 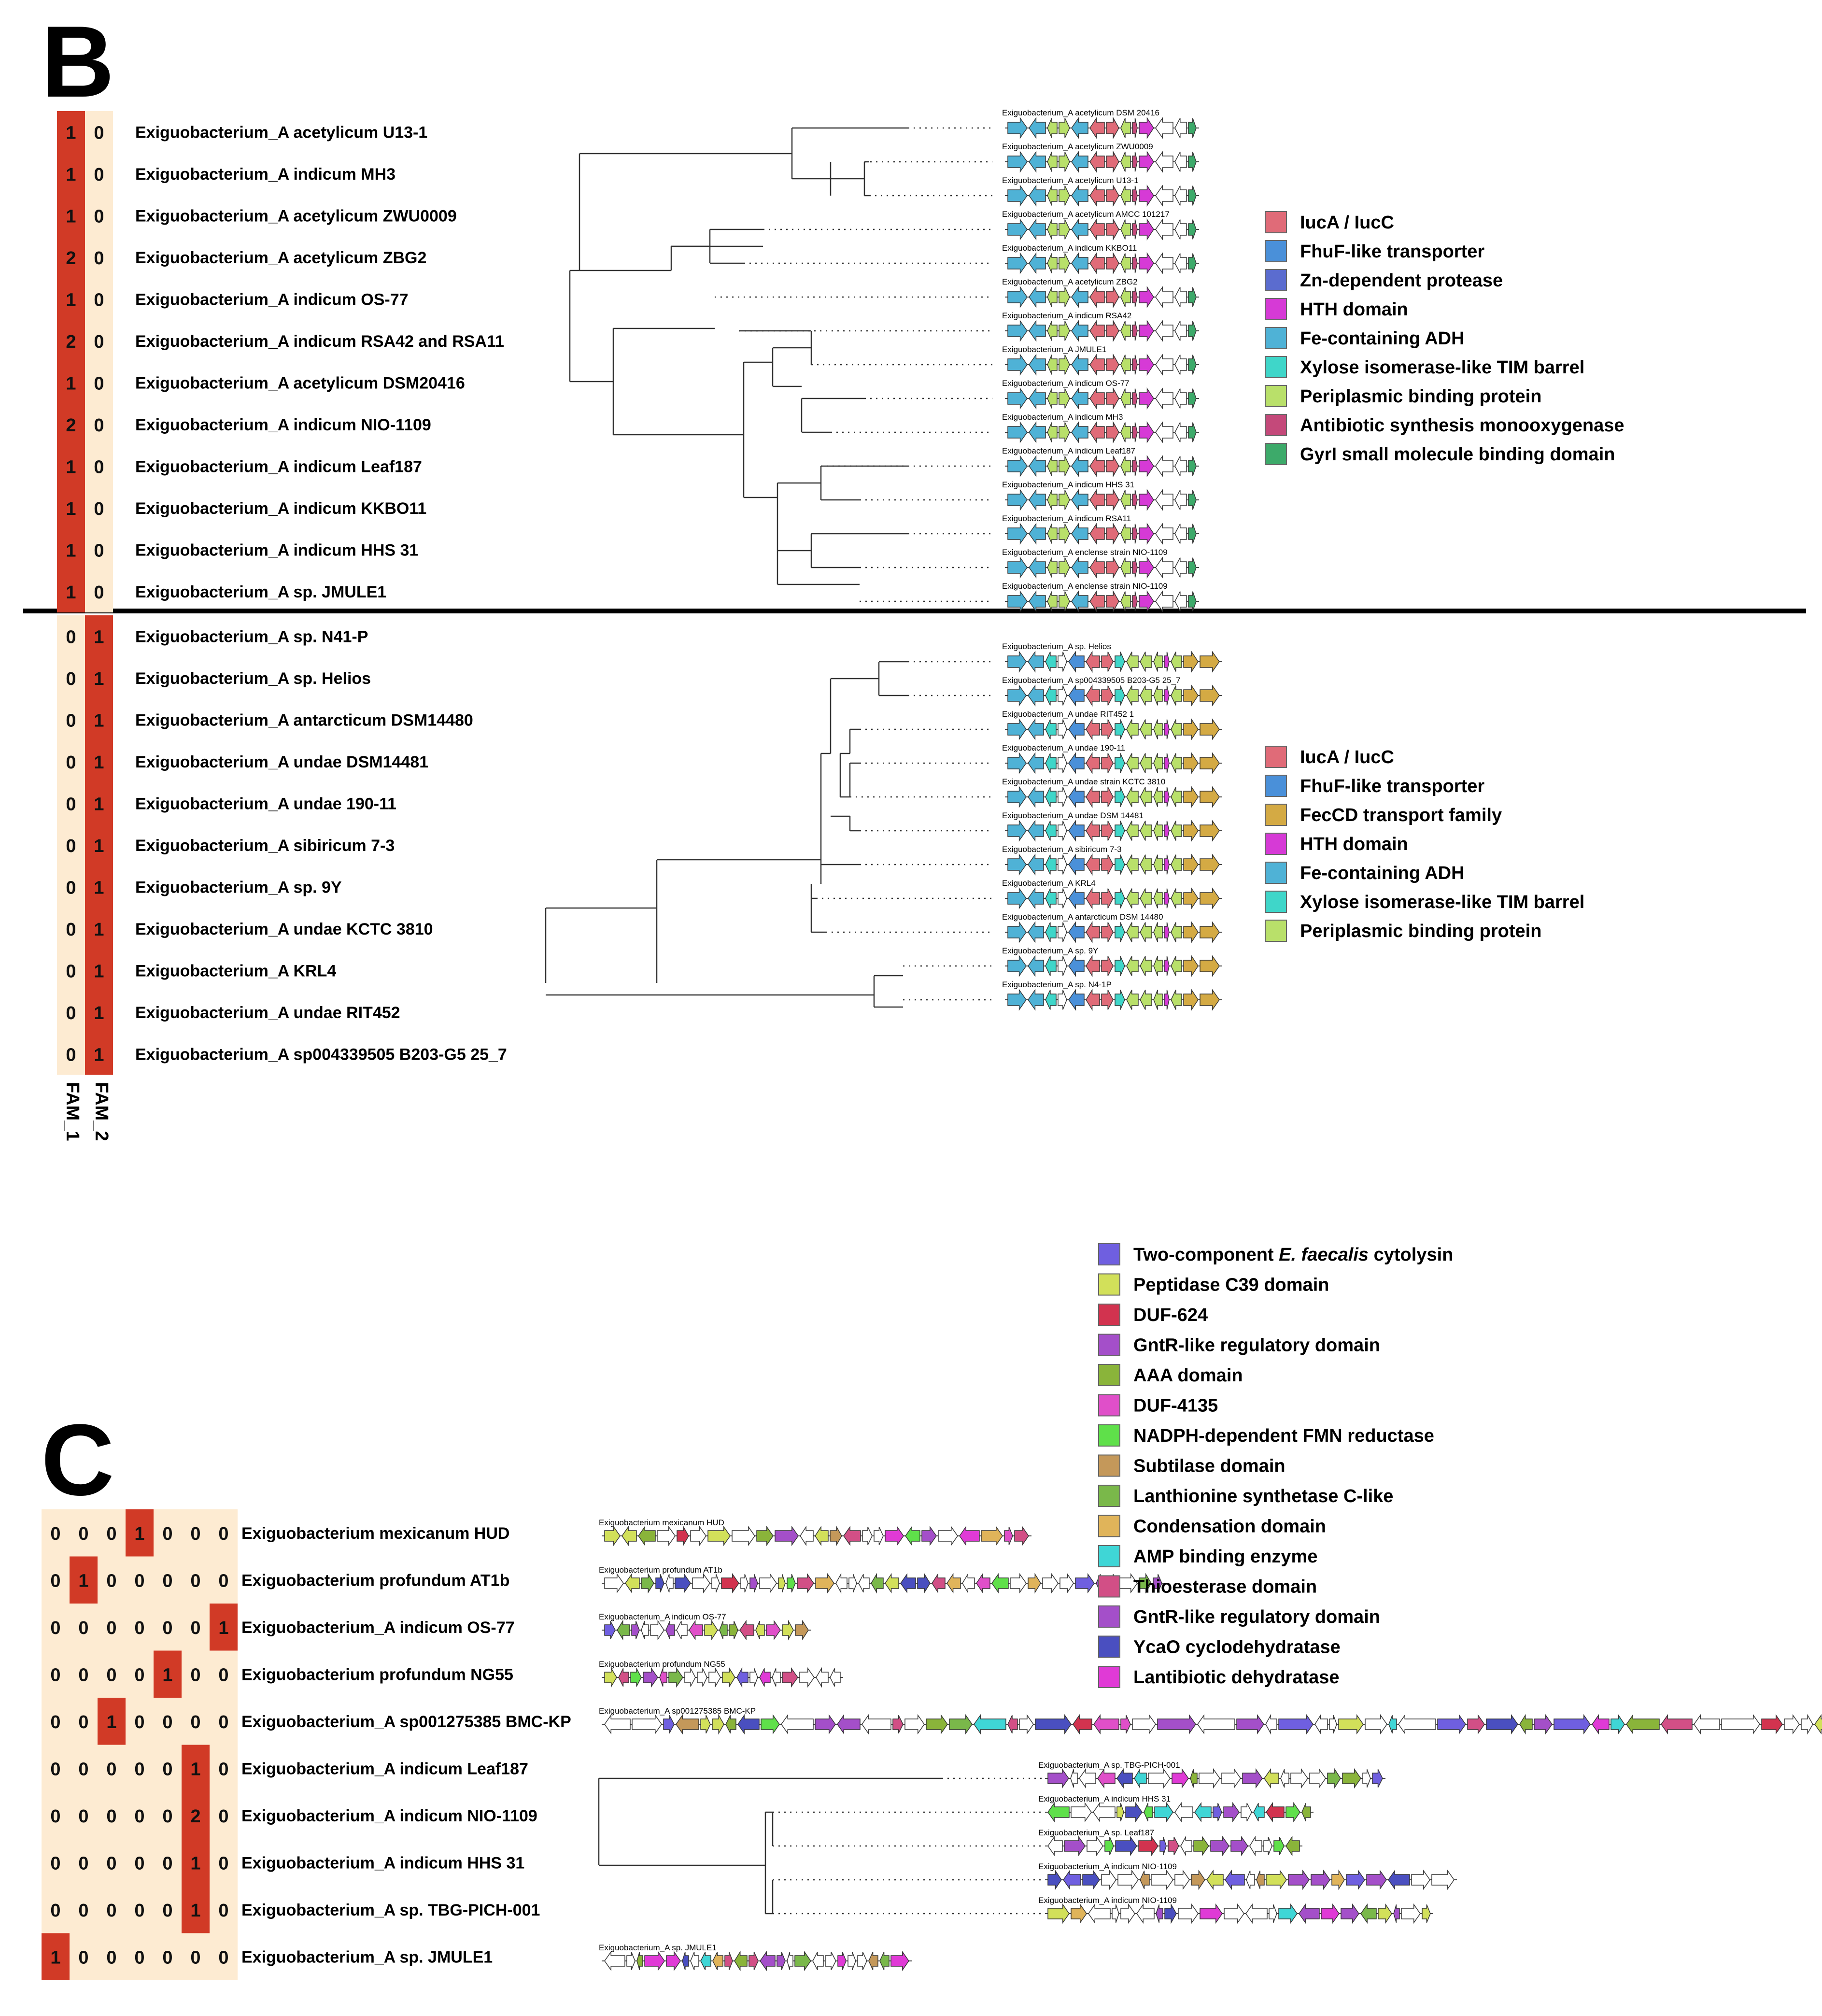 I want to click on taxon-name: Exiguobacterium_A indicum Leaf187, so click(x=384, y=1769).